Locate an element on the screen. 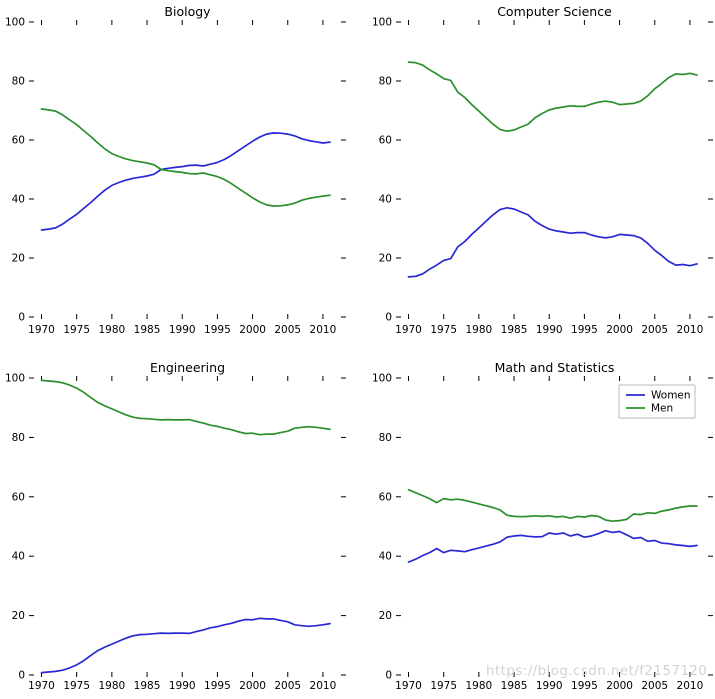 Image resolution: width=715 pixels, height=699 pixels. watermark: https://blog.csdn.net/f2157120 is located at coordinates (597, 671).